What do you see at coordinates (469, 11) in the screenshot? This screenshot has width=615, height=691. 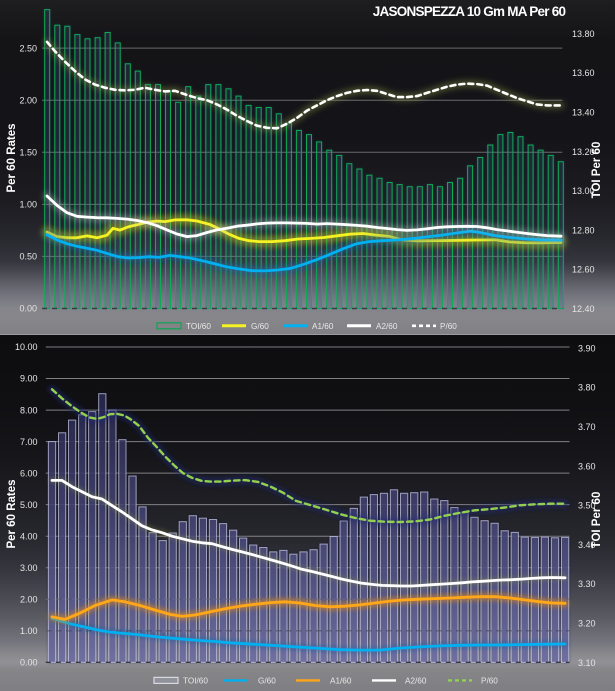 I see `svg-text: JASONSPEZZA 10 Gm MA Per 60` at bounding box center [469, 11].